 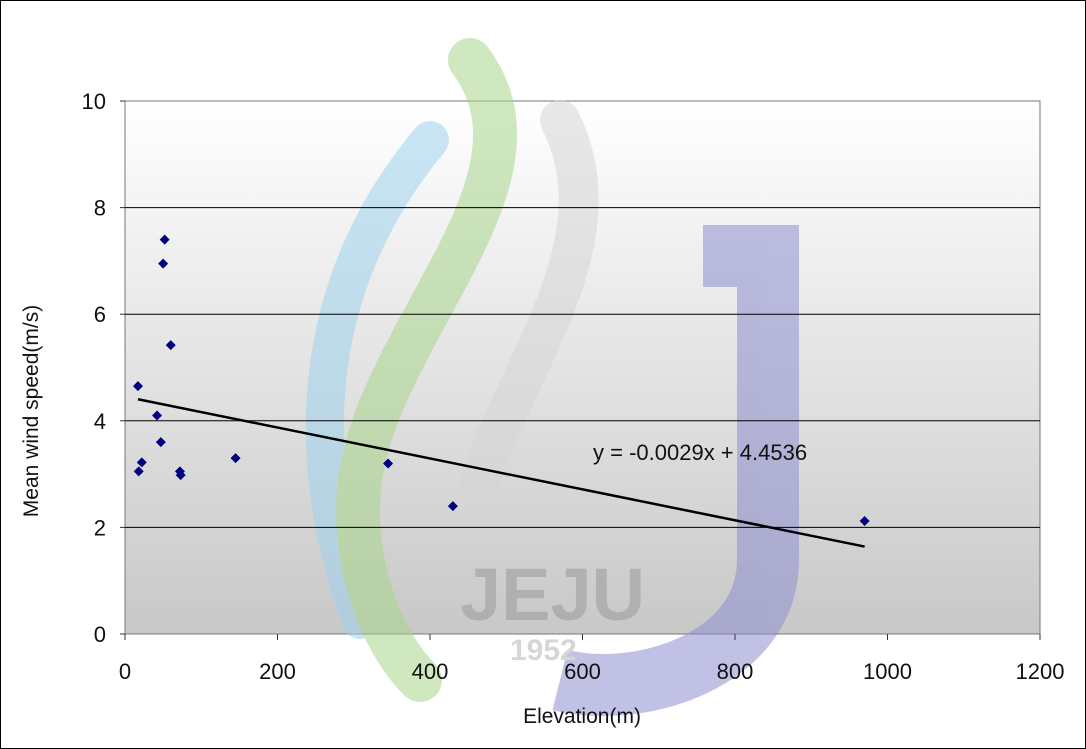 I want to click on x-tick-label: 0, so click(x=125, y=671).